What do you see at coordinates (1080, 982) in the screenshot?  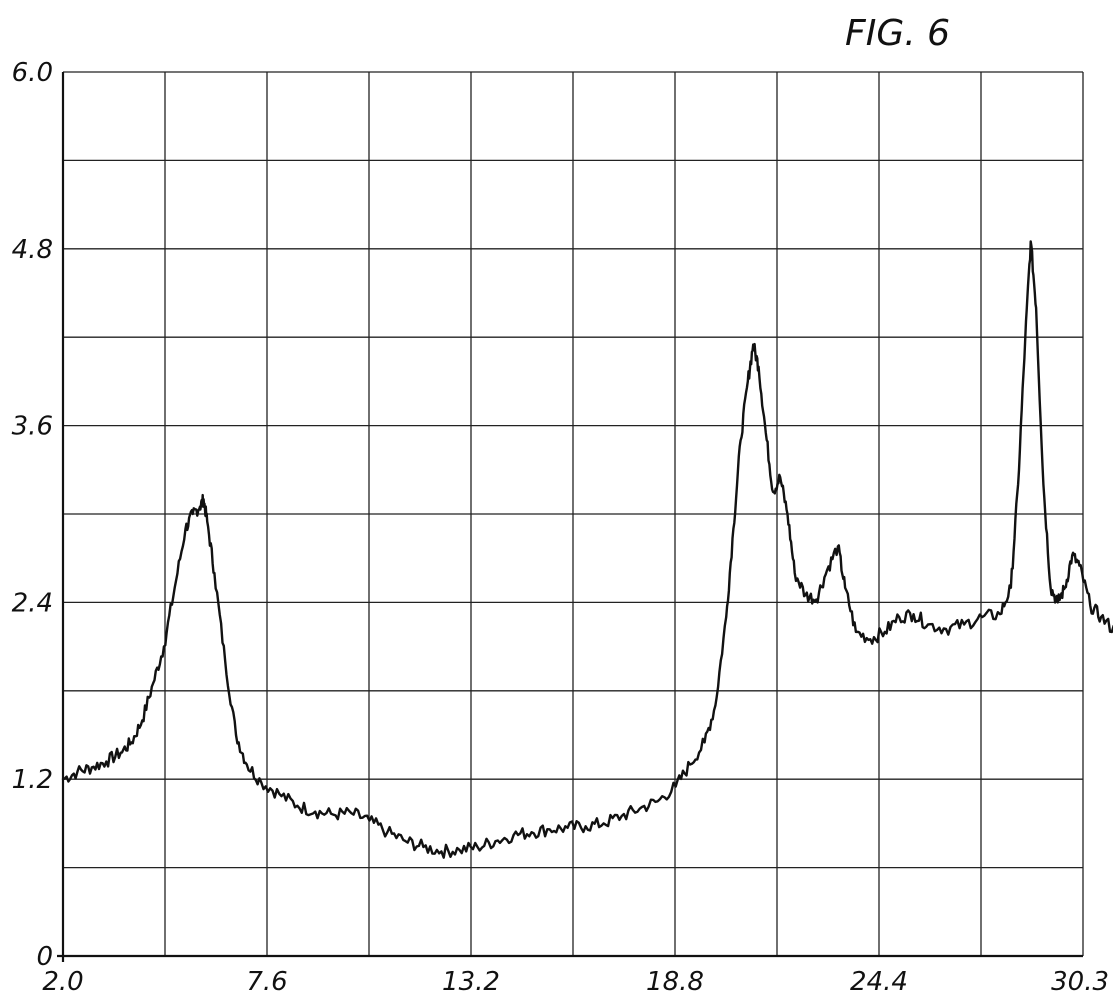 I see `x-tick-label: 30.3` at bounding box center [1080, 982].